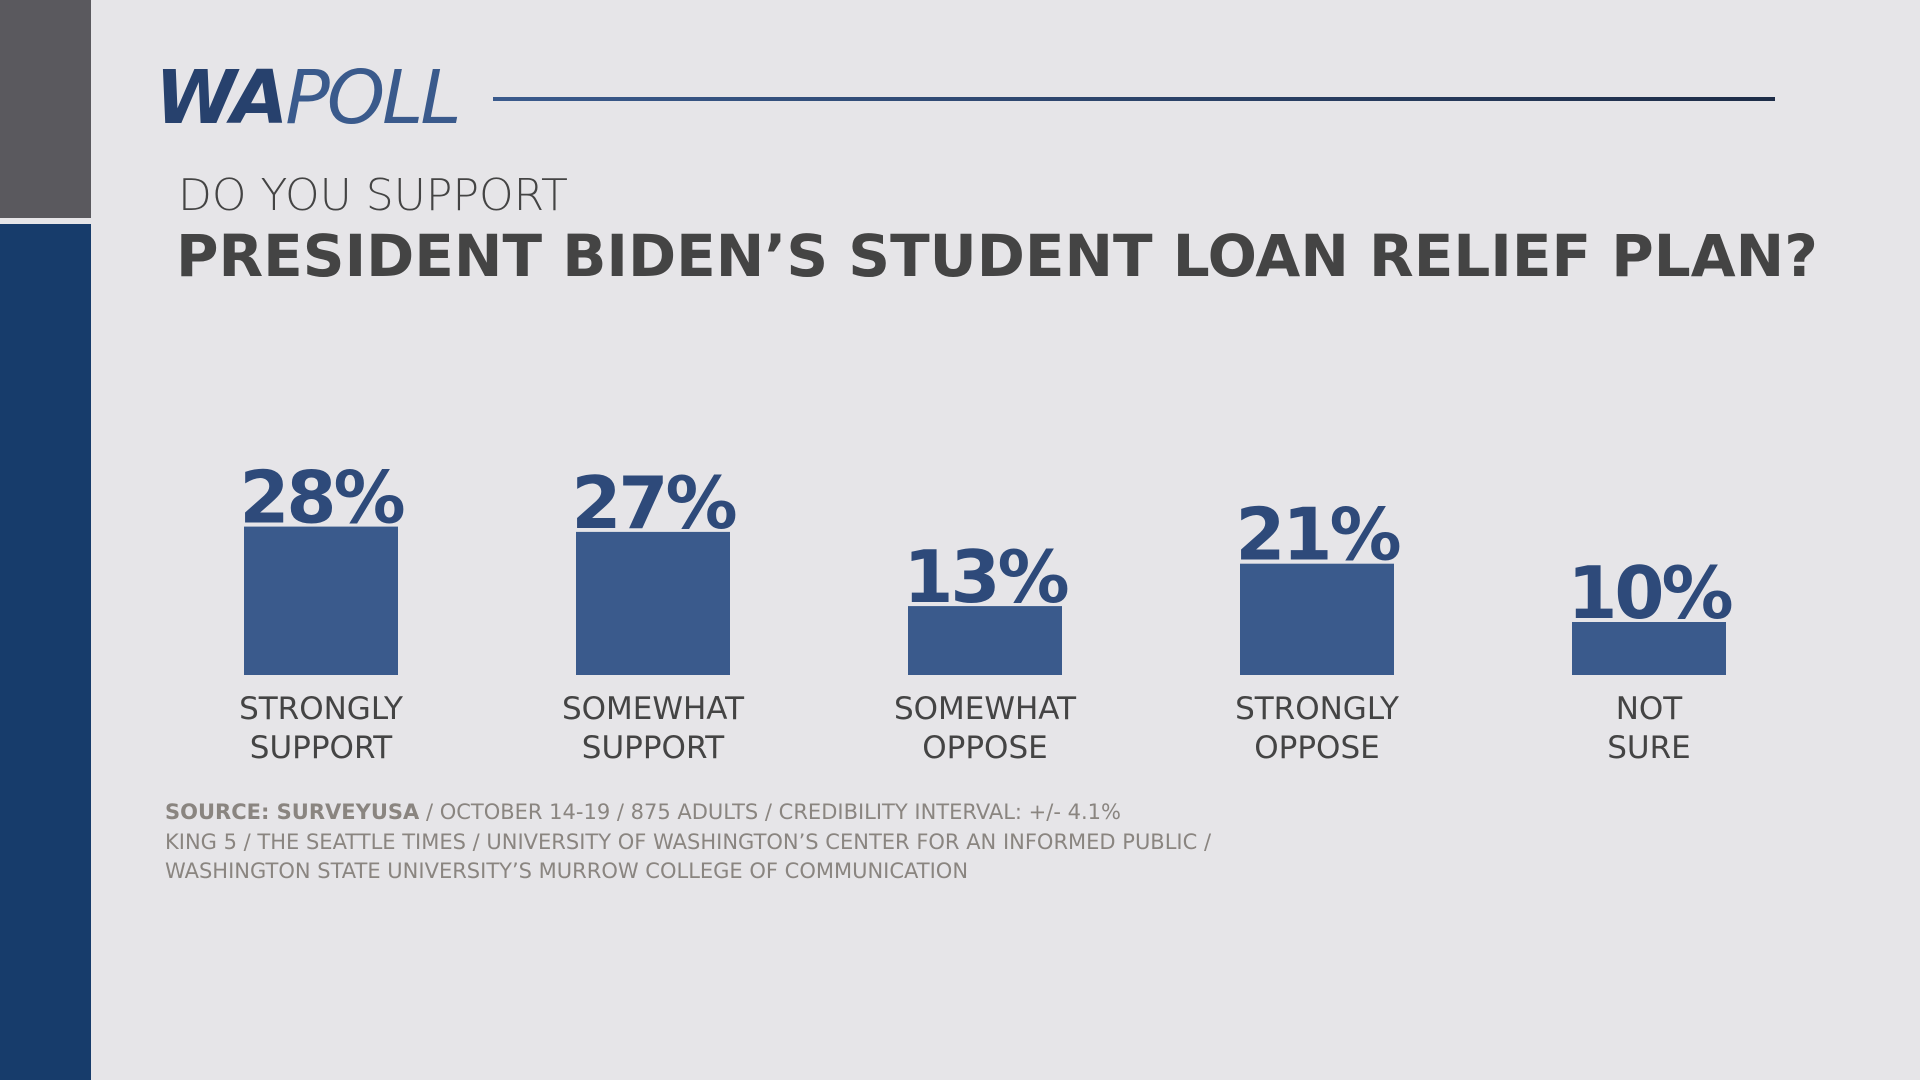 Image resolution: width=1920 pixels, height=1080 pixels. What do you see at coordinates (1649, 593) in the screenshot?
I see `value-label: 10%` at bounding box center [1649, 593].